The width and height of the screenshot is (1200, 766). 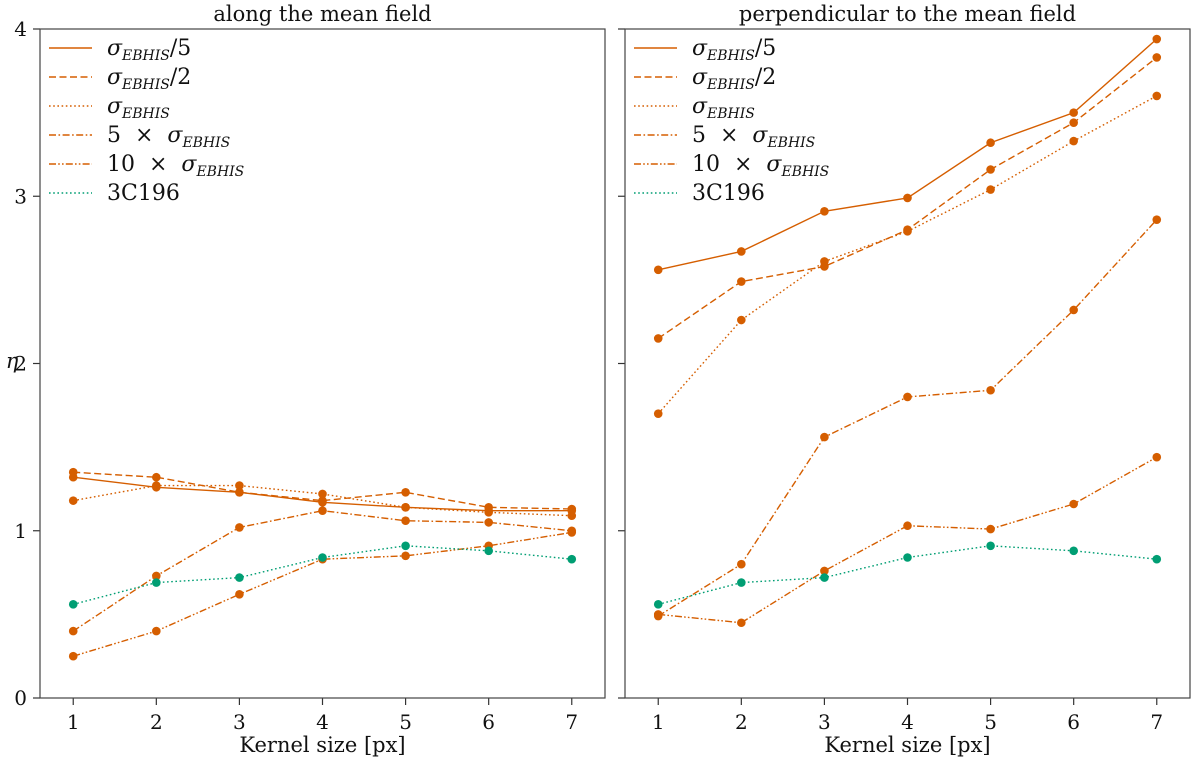 I want to click on y-tick-label: 4, so click(x=20, y=29).